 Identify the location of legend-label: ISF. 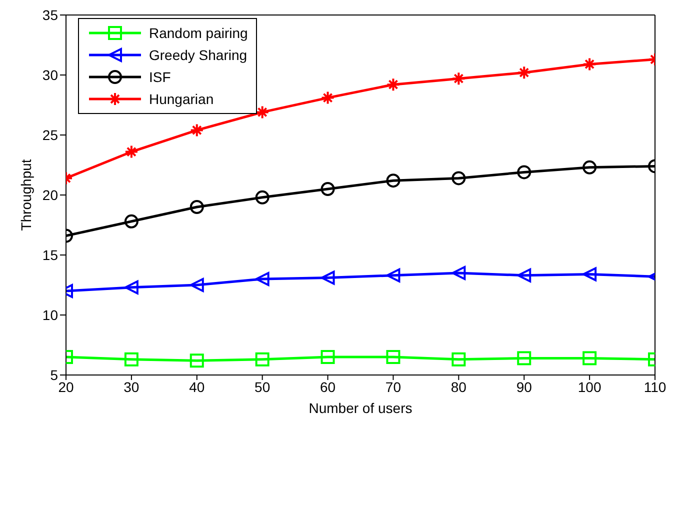
(160, 77).